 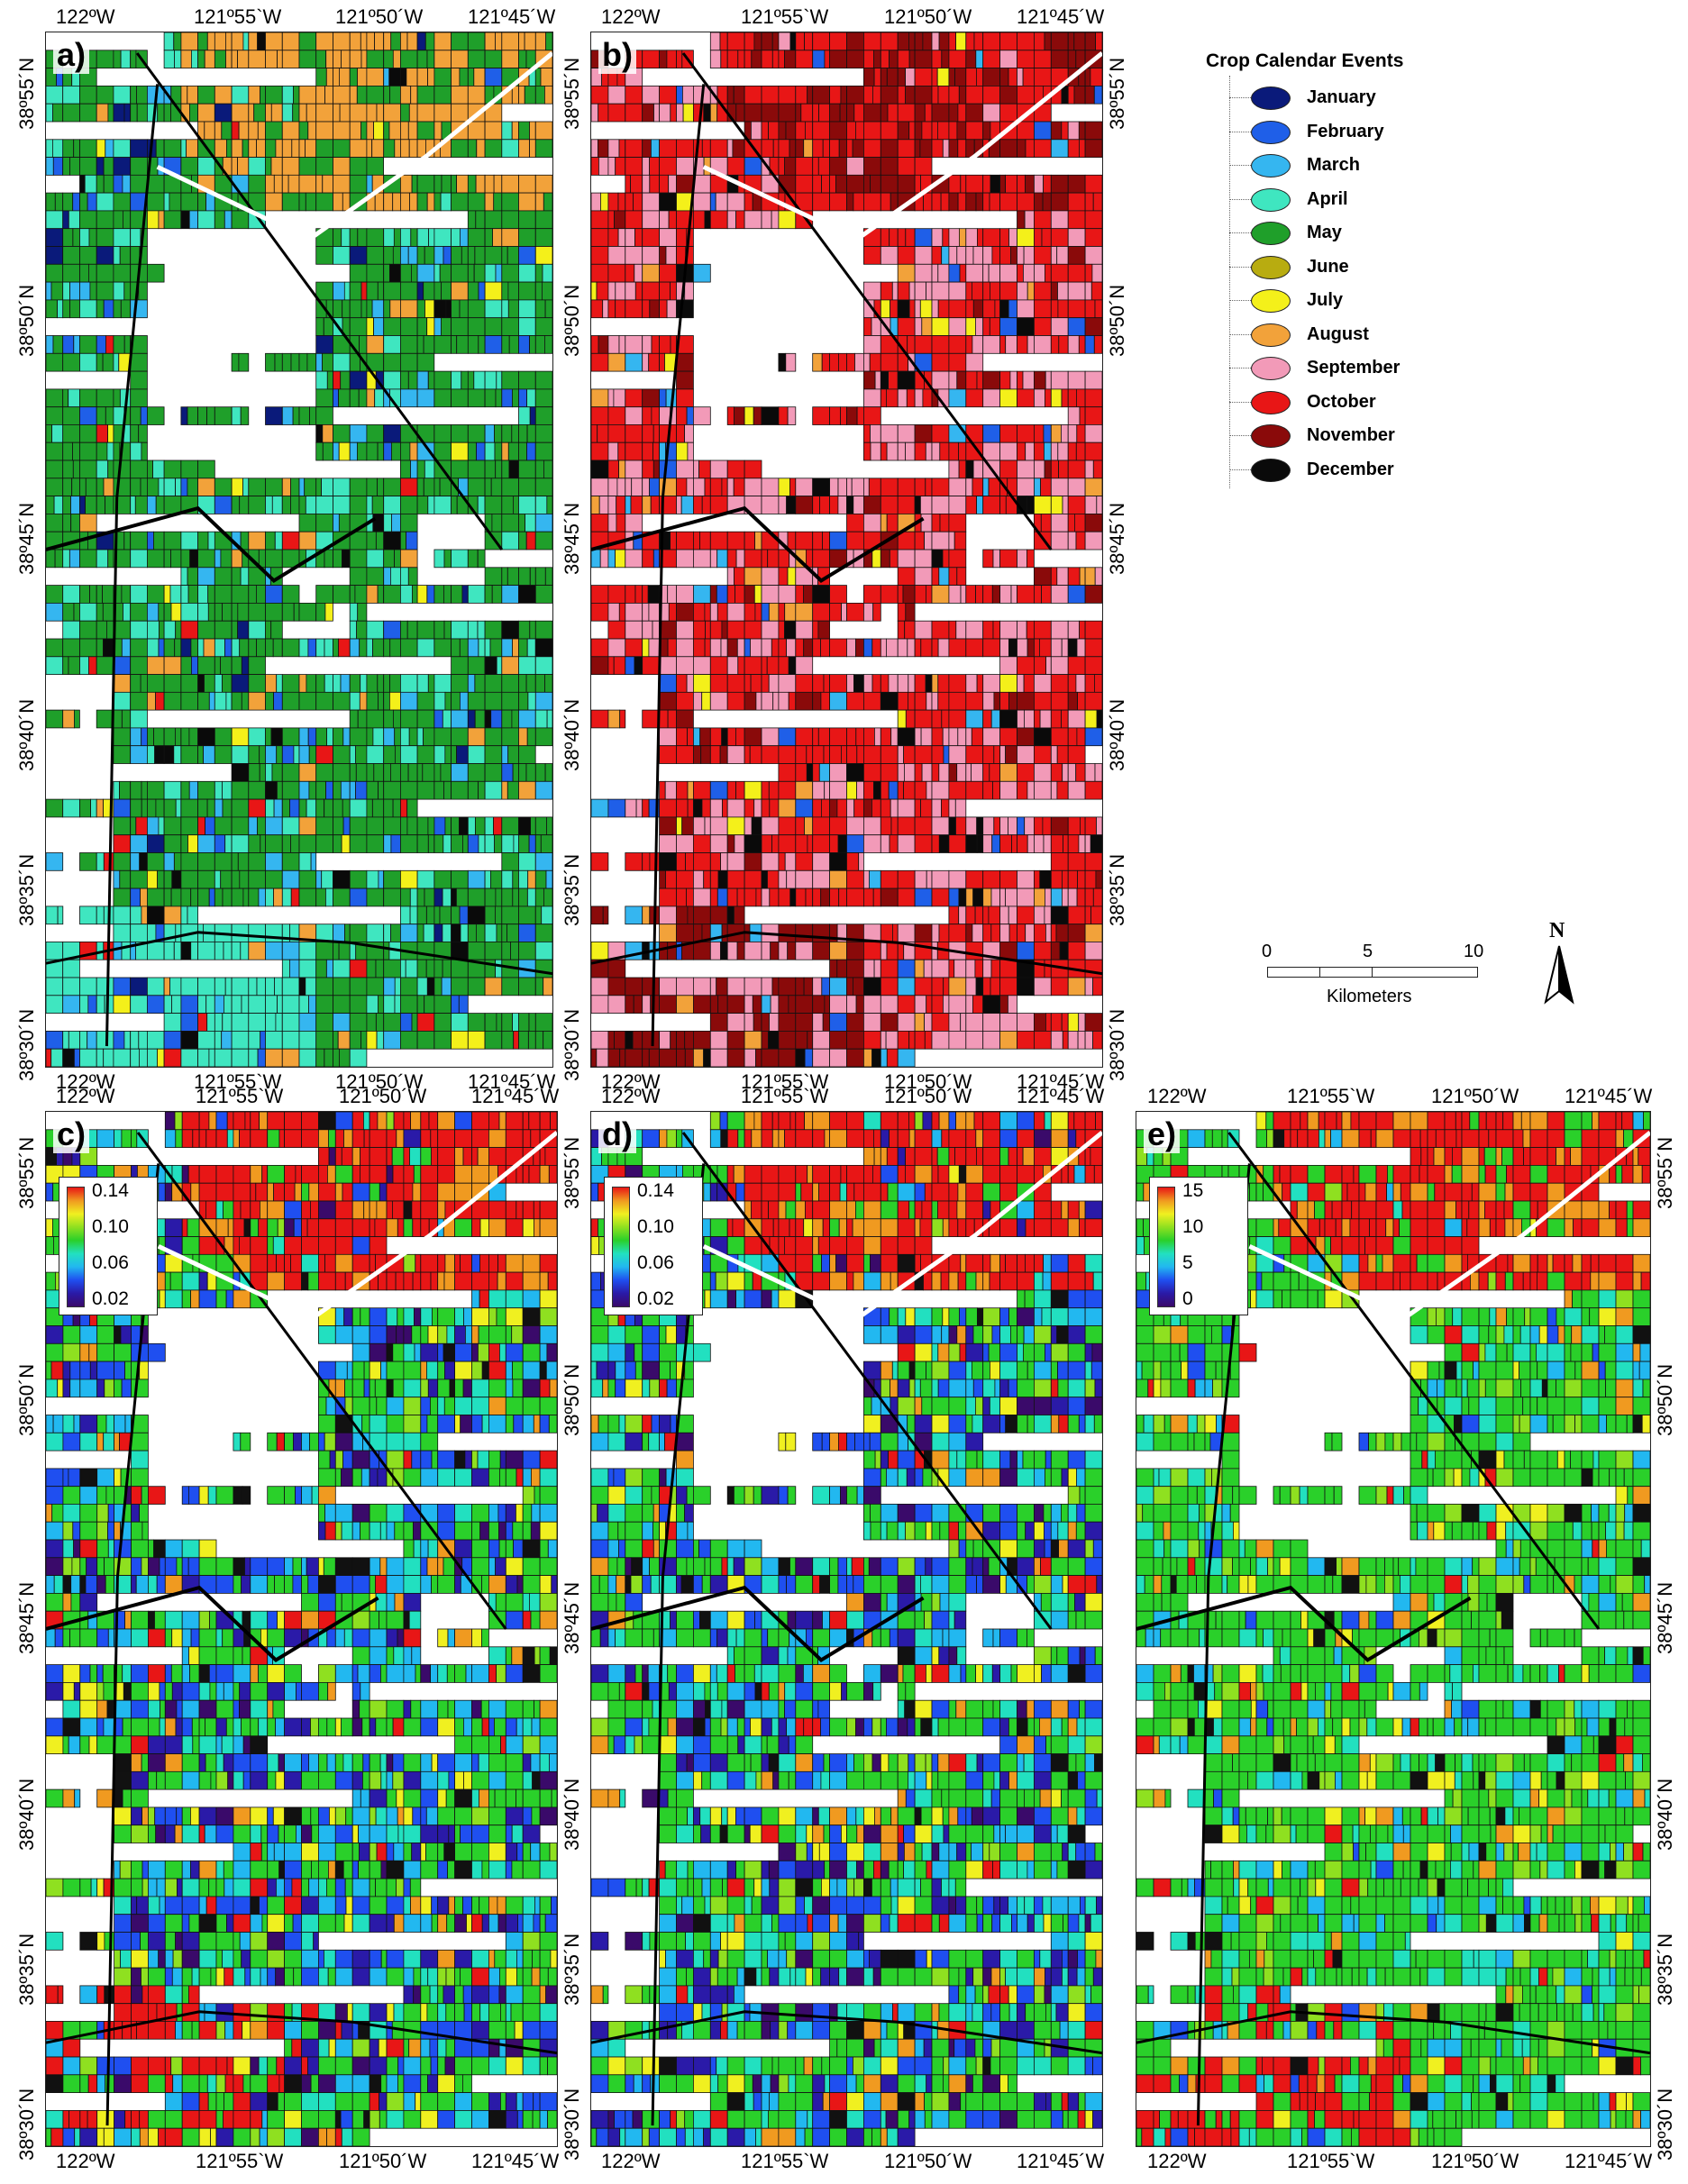 I want to click on map-panel-b: b), so click(x=846, y=550).